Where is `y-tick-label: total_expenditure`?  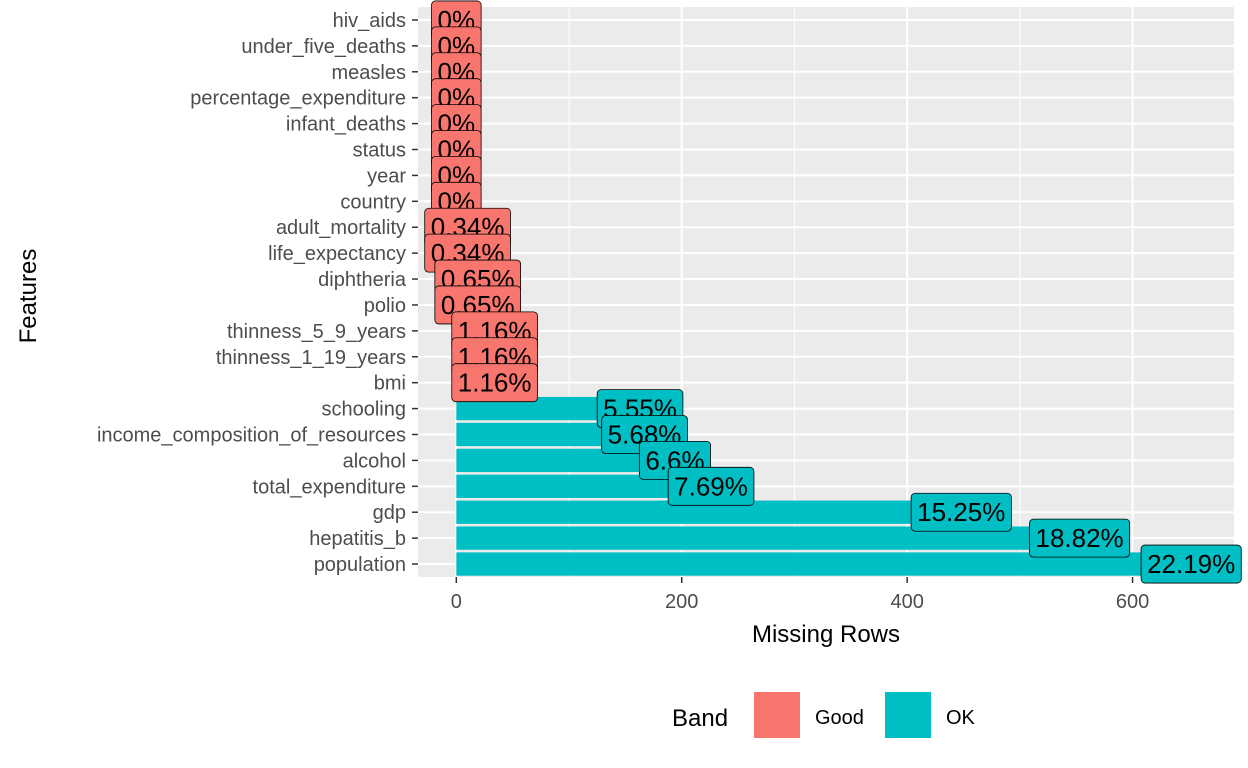 y-tick-label: total_expenditure is located at coordinates (329, 487).